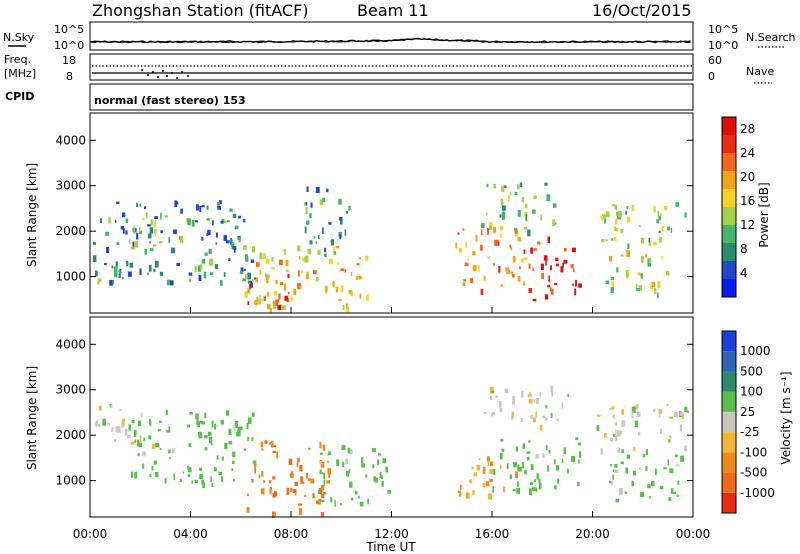  Describe the element at coordinates (291, 534) in the screenshot. I see `x-tick-label: 08:00` at that location.